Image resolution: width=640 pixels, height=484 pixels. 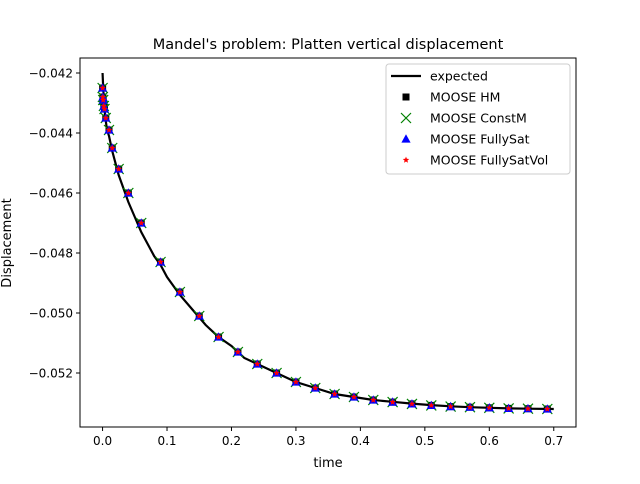 I want to click on x-axis-label: time, so click(x=327, y=463).